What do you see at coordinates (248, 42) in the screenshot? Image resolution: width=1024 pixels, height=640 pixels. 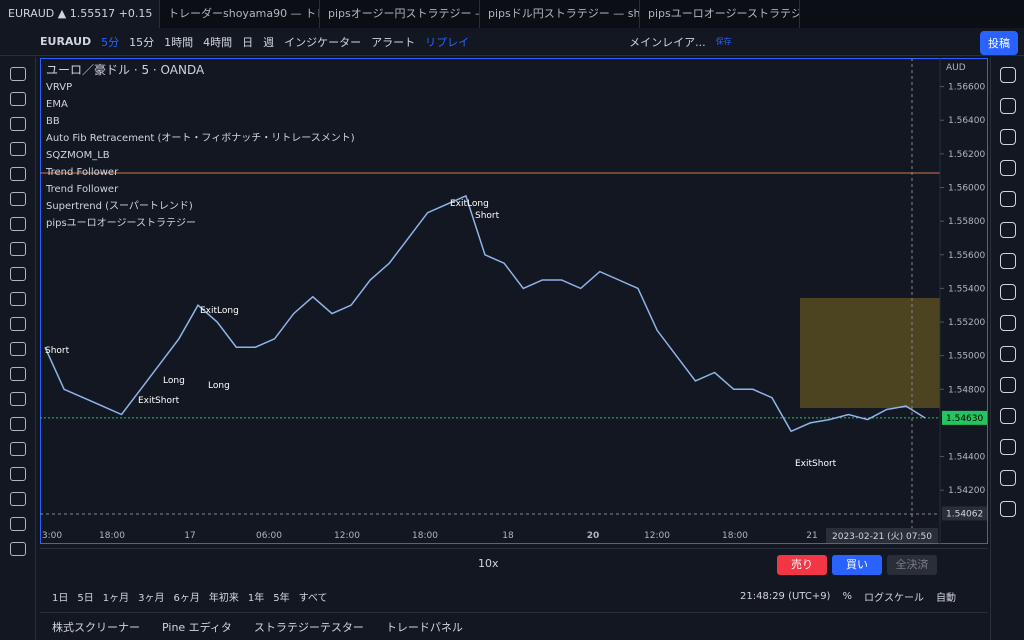 I see `interval: 日` at bounding box center [248, 42].